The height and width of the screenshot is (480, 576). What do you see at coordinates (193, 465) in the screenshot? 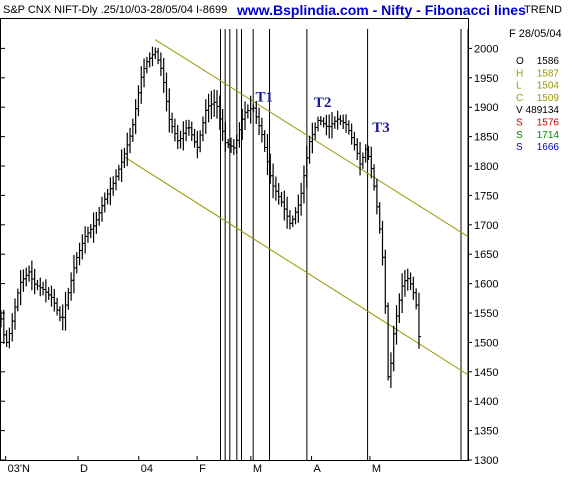
I see `x-axis: 03'N D 04 F M A M` at bounding box center [193, 465].